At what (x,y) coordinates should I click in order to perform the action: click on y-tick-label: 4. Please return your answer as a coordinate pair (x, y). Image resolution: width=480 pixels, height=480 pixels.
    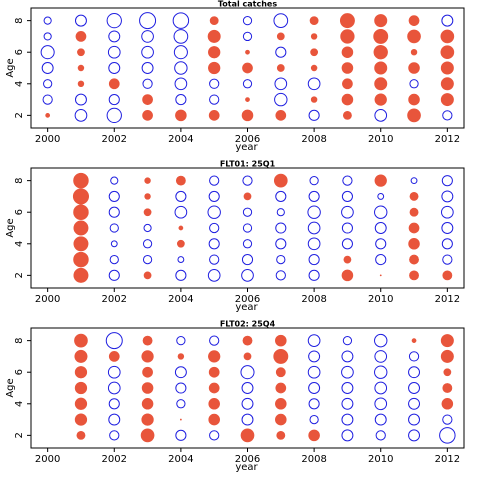
    Looking at the image, I should click on (19, 404).